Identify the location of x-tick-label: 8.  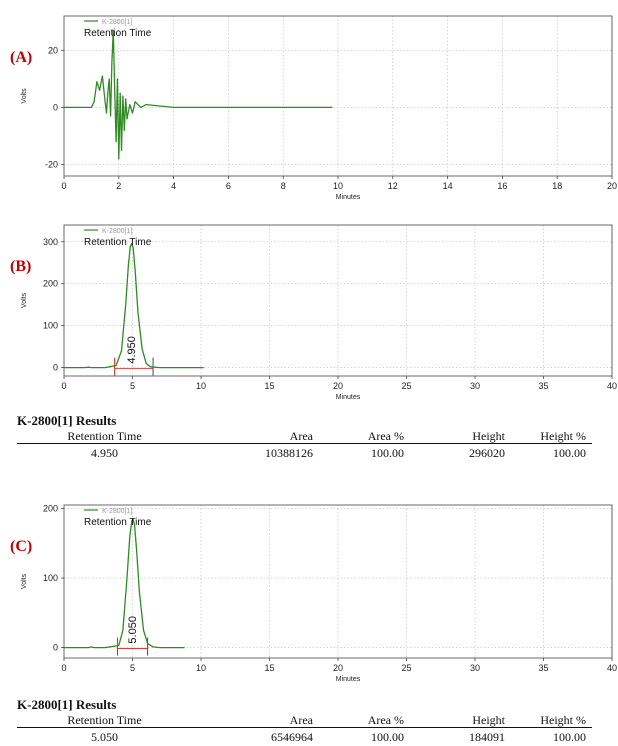
(283, 186).